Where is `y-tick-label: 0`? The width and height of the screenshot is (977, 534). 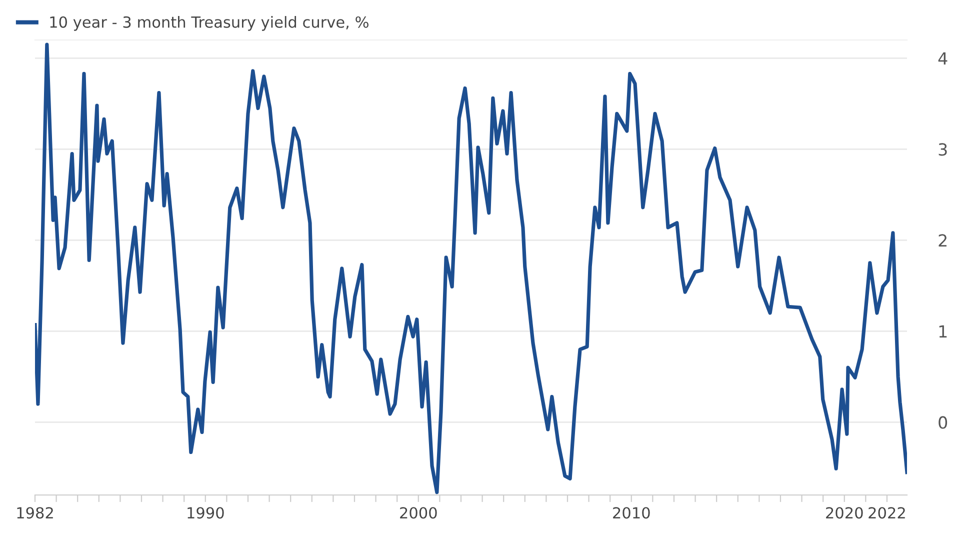 y-tick-label: 0 is located at coordinates (943, 422).